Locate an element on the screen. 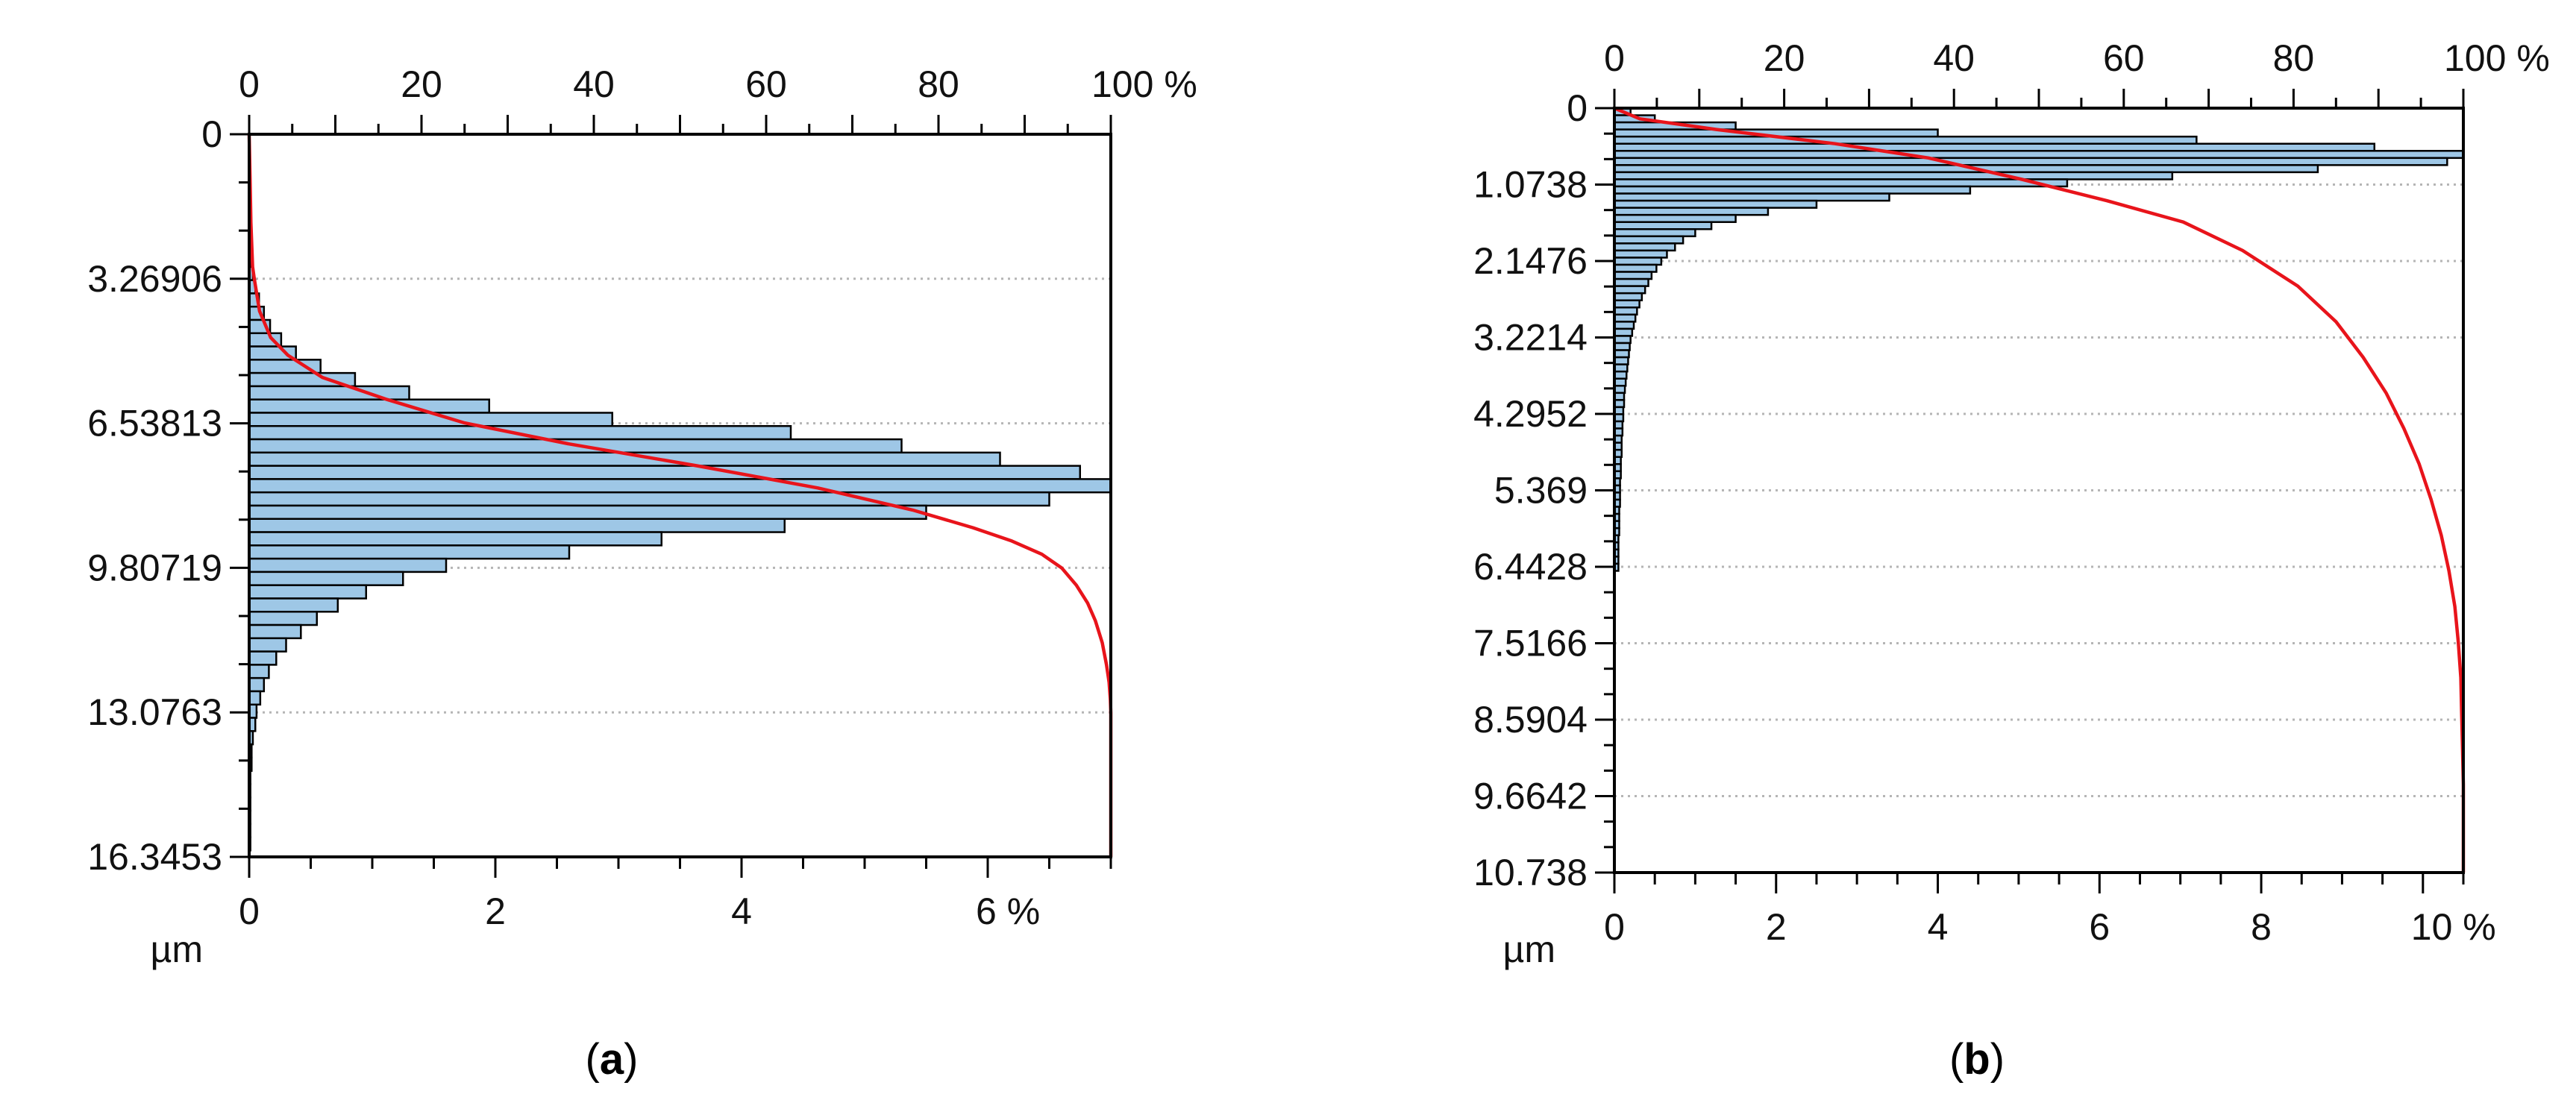 This screenshot has height=1103, width=2576. y-tick-label-a-3: 9.80719 is located at coordinates (154, 567).